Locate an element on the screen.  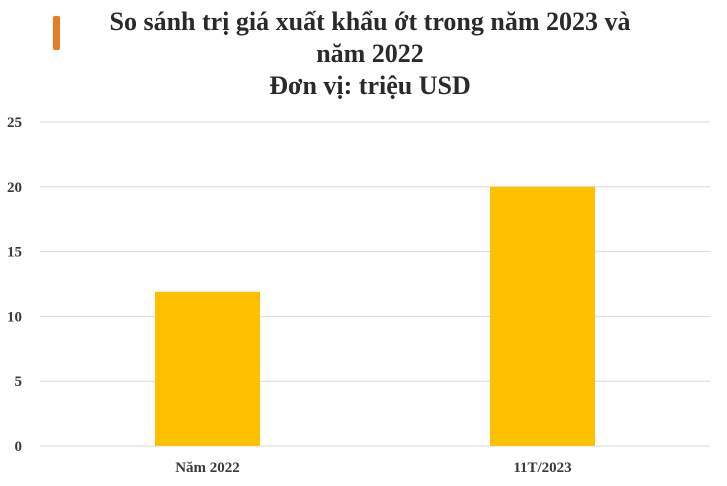
y-tick-label: 20 is located at coordinates (14, 188).